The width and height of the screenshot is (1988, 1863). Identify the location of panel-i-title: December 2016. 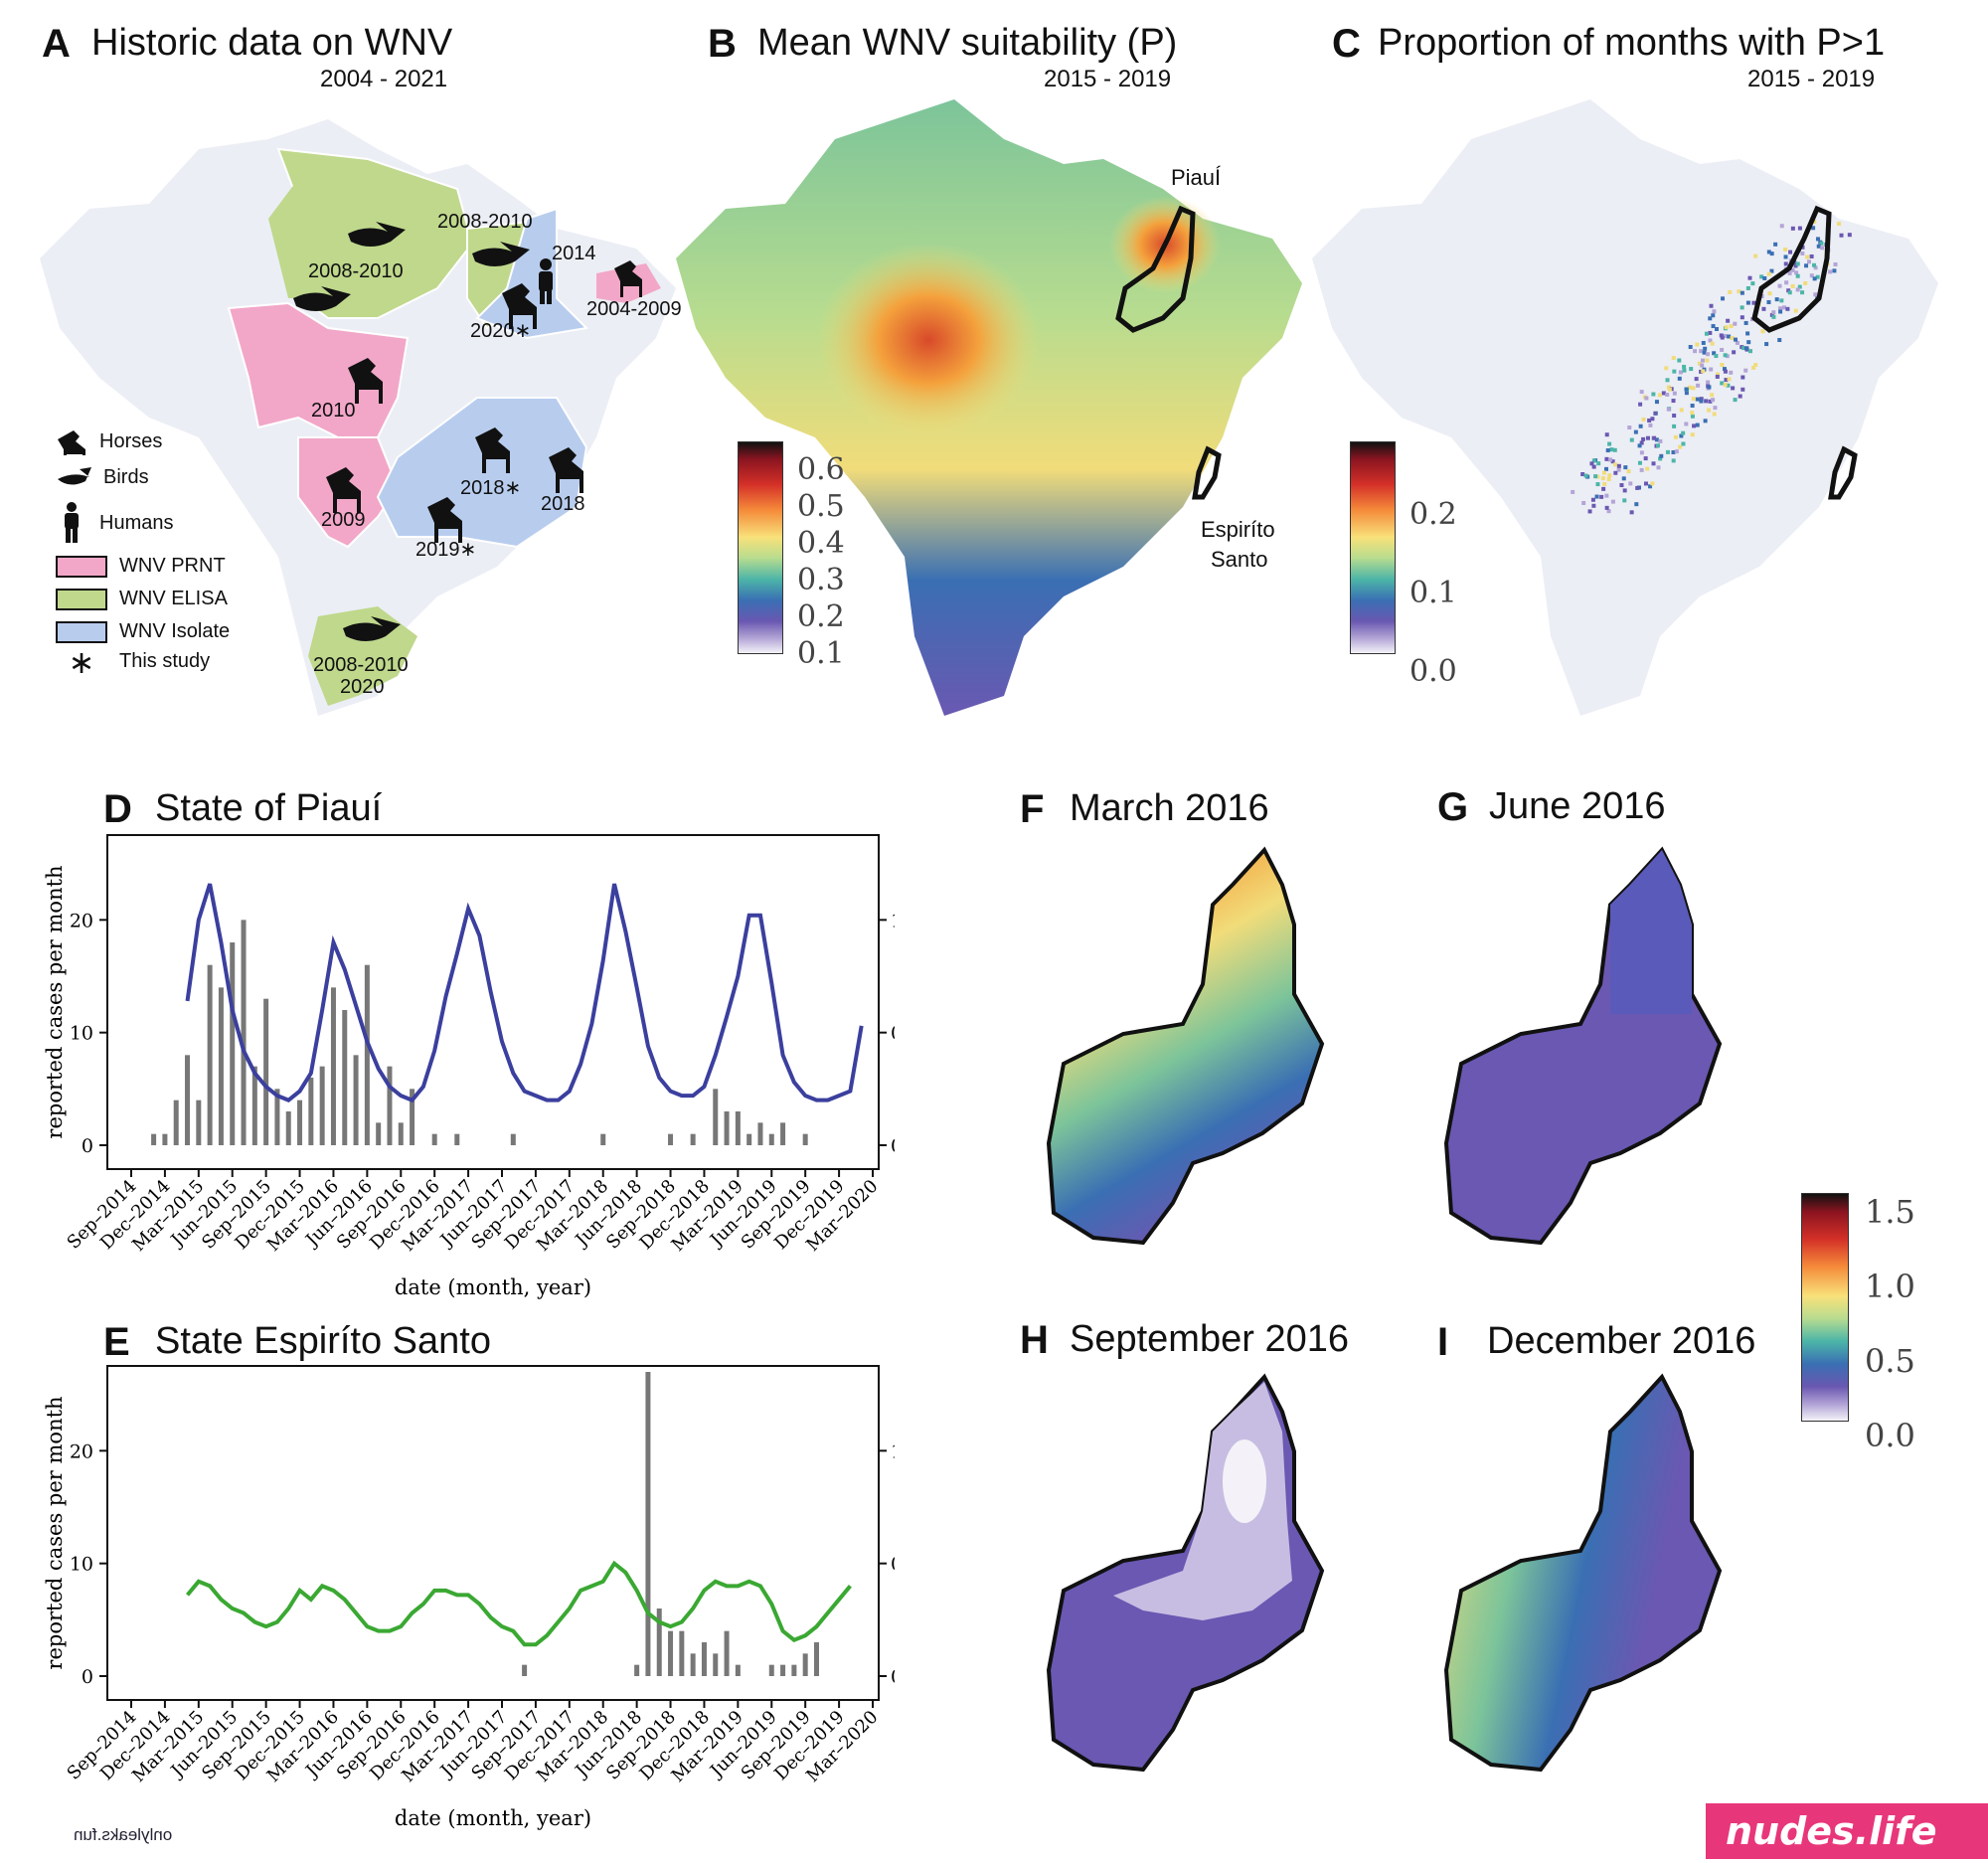
(1621, 1341).